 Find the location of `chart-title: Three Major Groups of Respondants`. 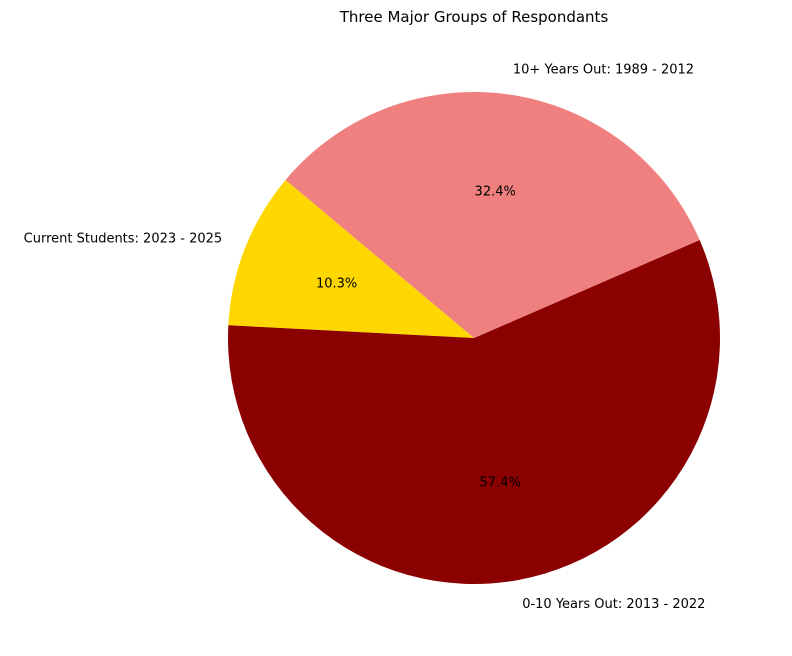

chart-title: Three Major Groups of Respondants is located at coordinates (474, 17).